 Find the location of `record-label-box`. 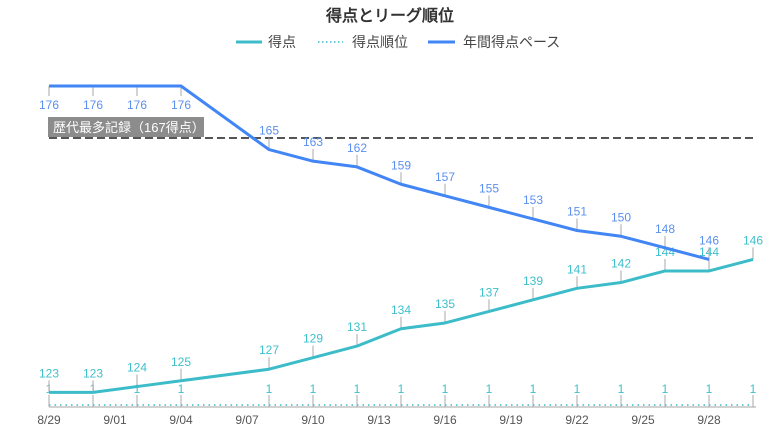

record-label-box is located at coordinates (126, 127).